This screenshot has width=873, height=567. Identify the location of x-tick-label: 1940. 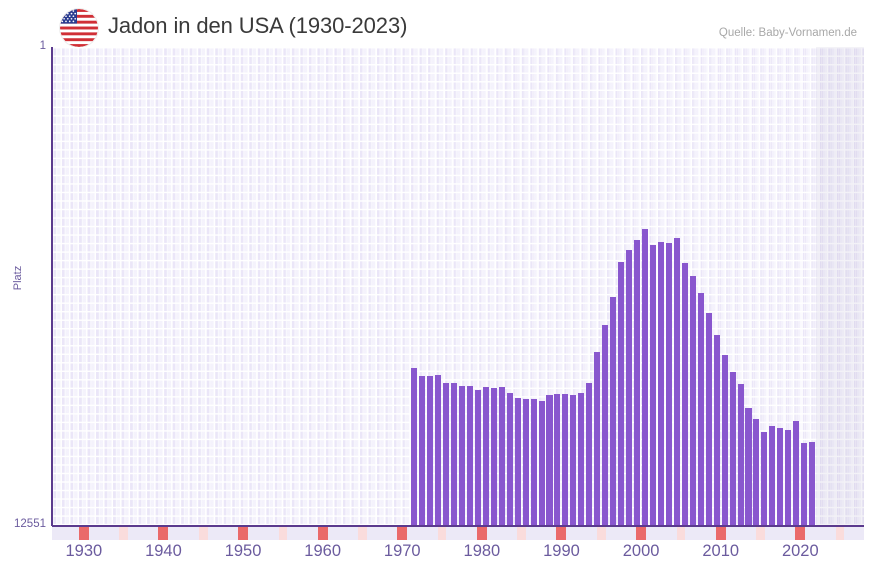
(163, 551).